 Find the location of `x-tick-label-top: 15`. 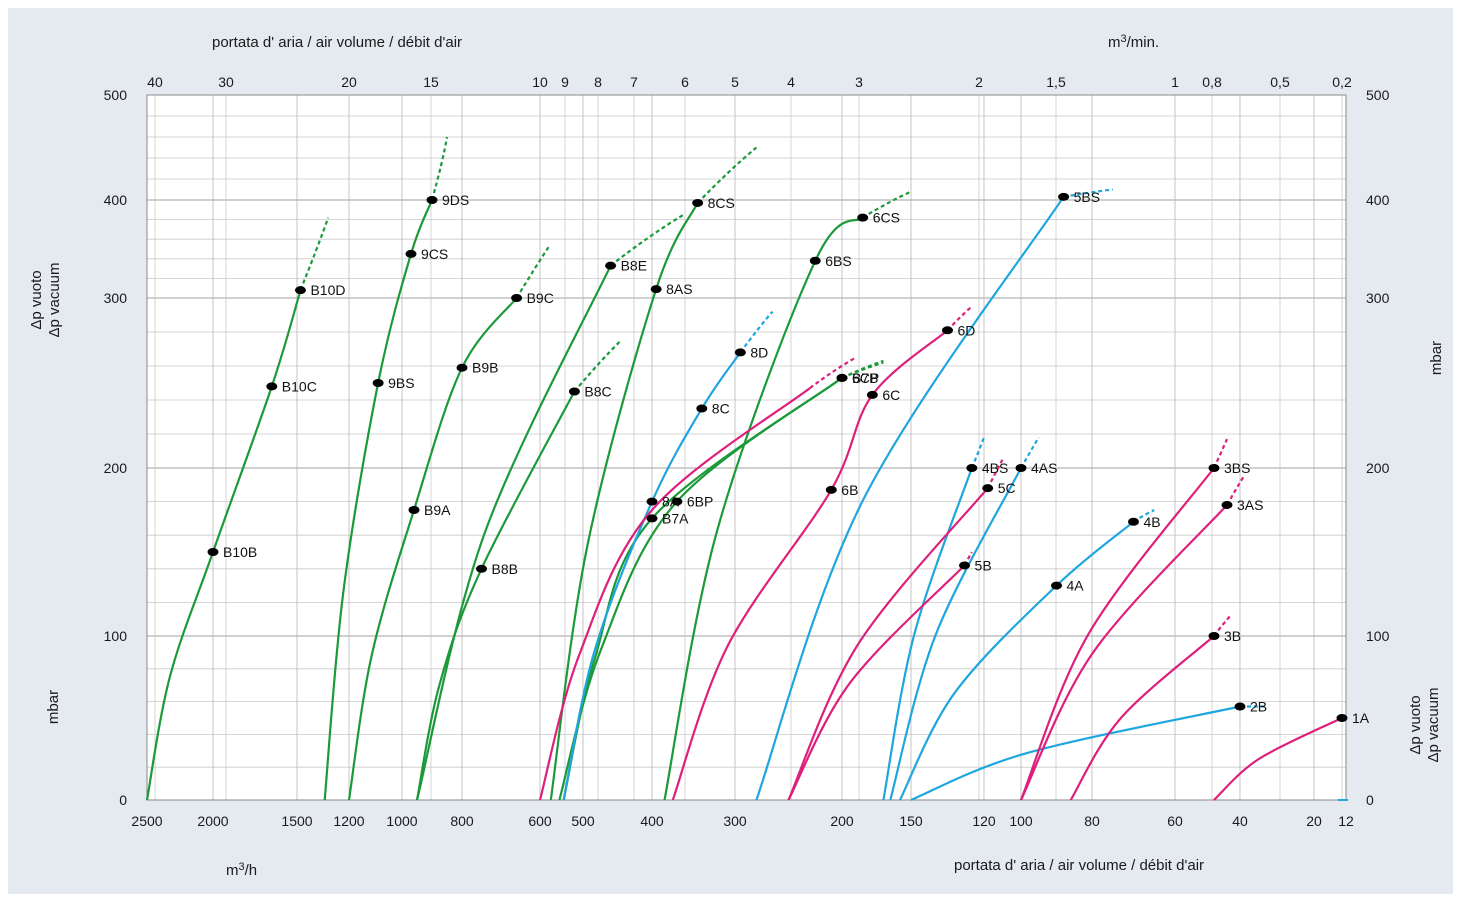

x-tick-label-top: 15 is located at coordinates (431, 82).